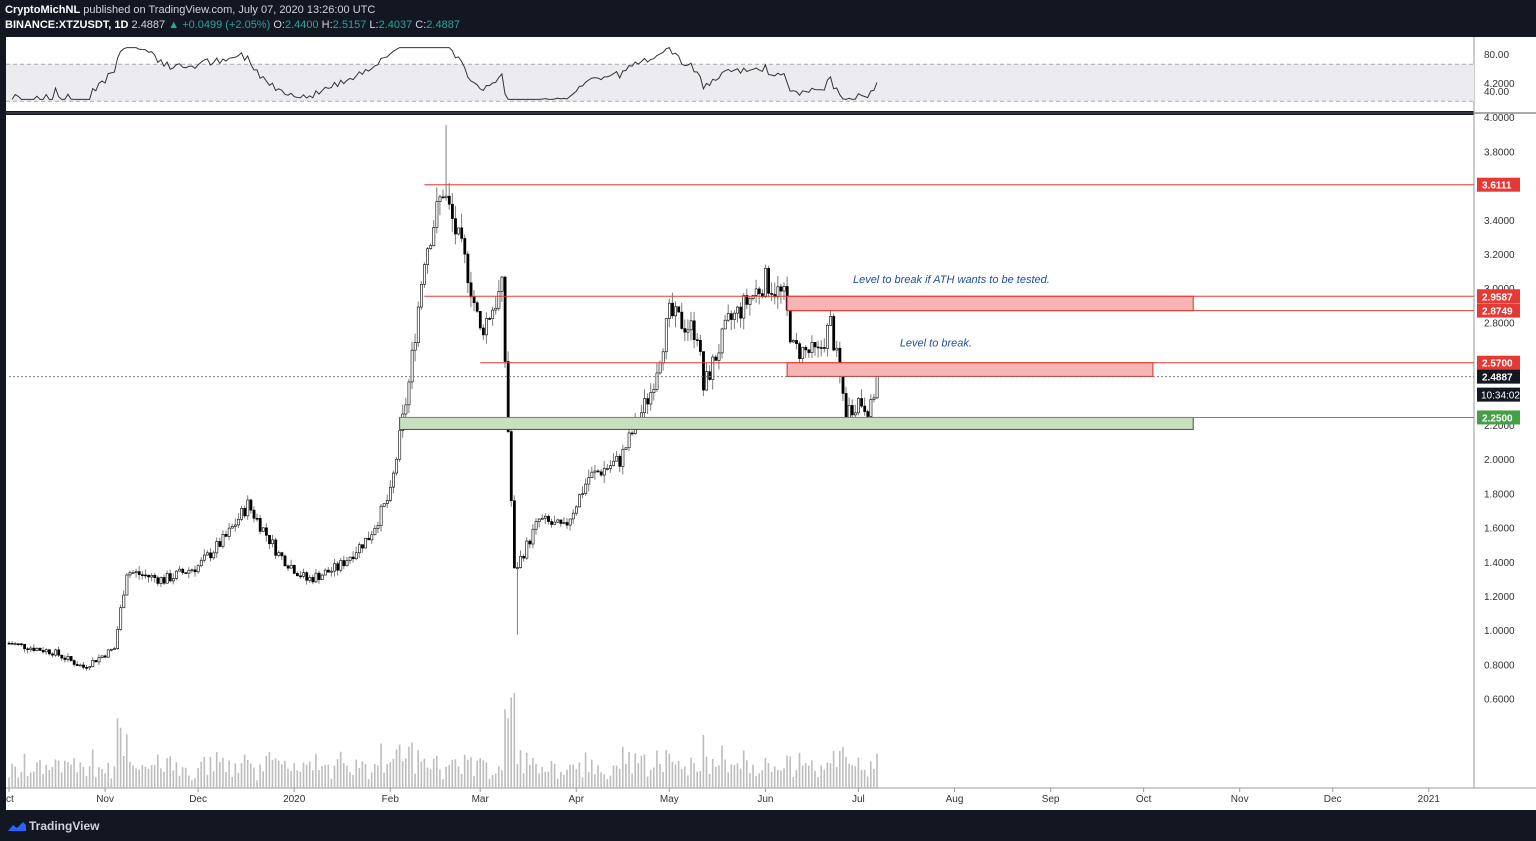 The image size is (1536, 841). What do you see at coordinates (64, 826) in the screenshot?
I see `tradingview-brand: TradingView` at bounding box center [64, 826].